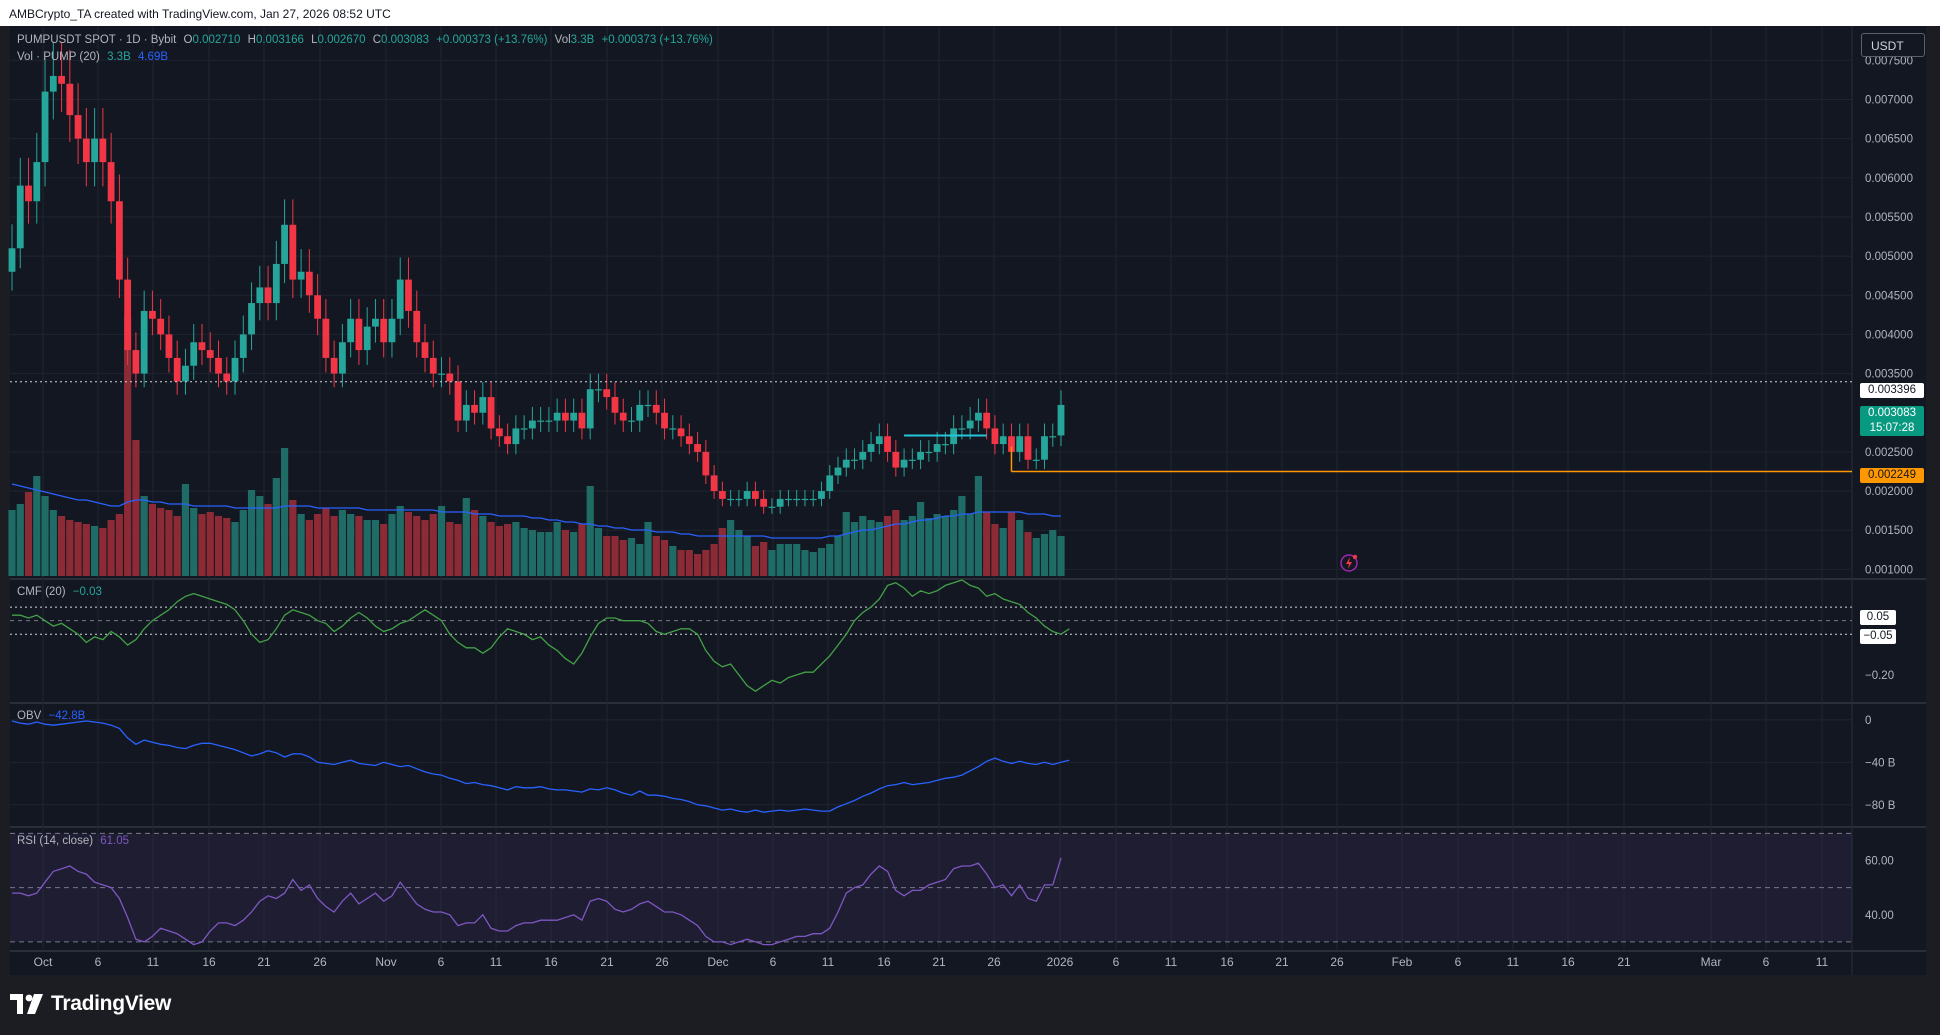 The image size is (1940, 1035). Describe the element at coordinates (58, 57) in the screenshot. I see `volume-legend-label: Vol · PUMP (20)` at that location.